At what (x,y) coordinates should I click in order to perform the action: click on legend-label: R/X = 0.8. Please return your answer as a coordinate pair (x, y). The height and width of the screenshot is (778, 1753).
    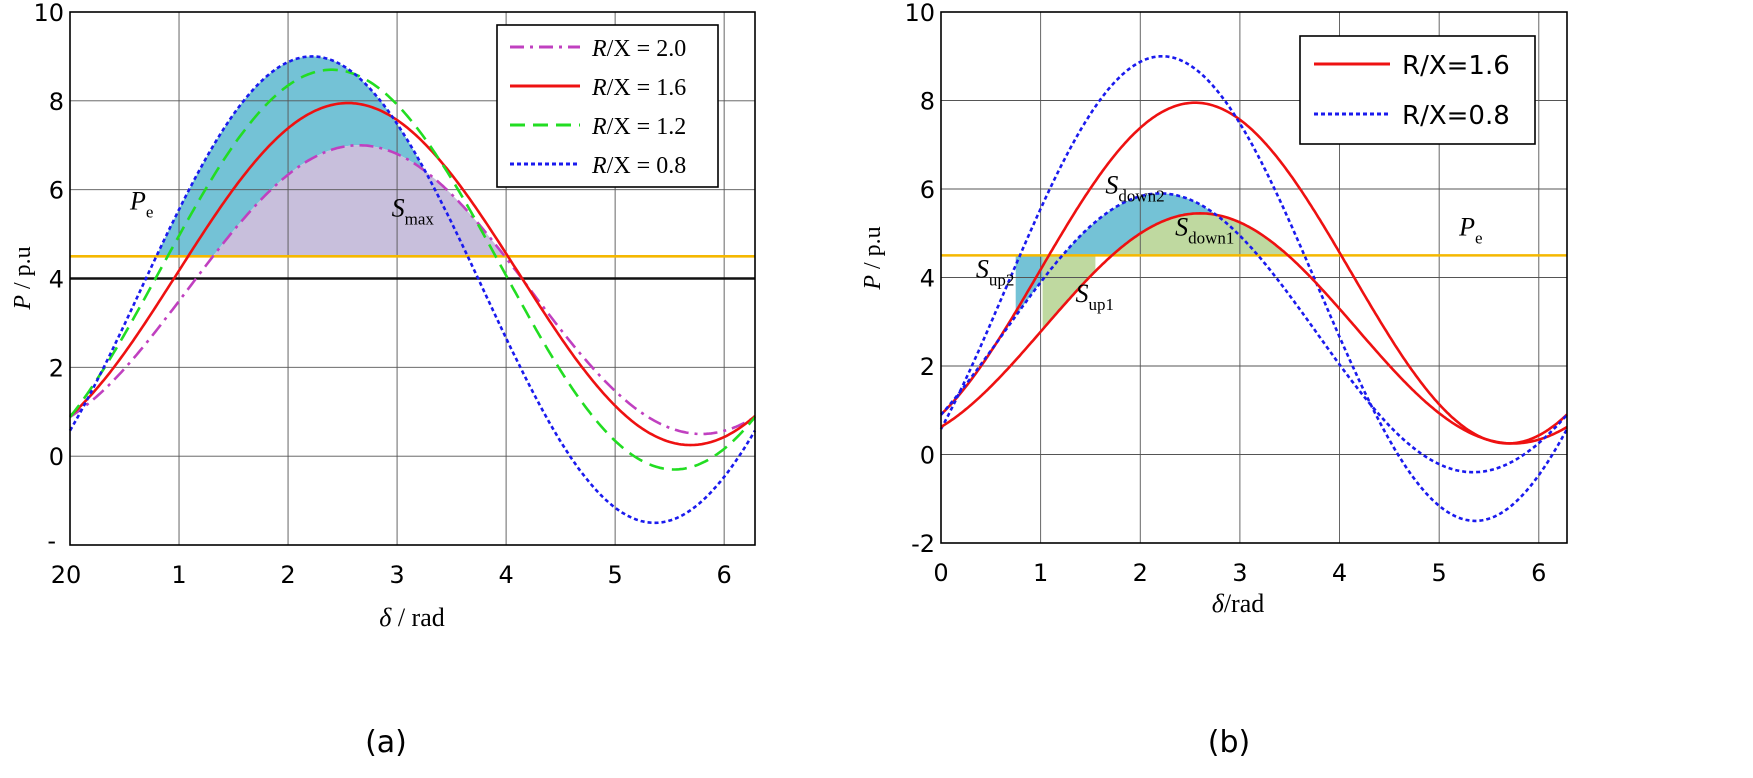
    Looking at the image, I should click on (638, 166).